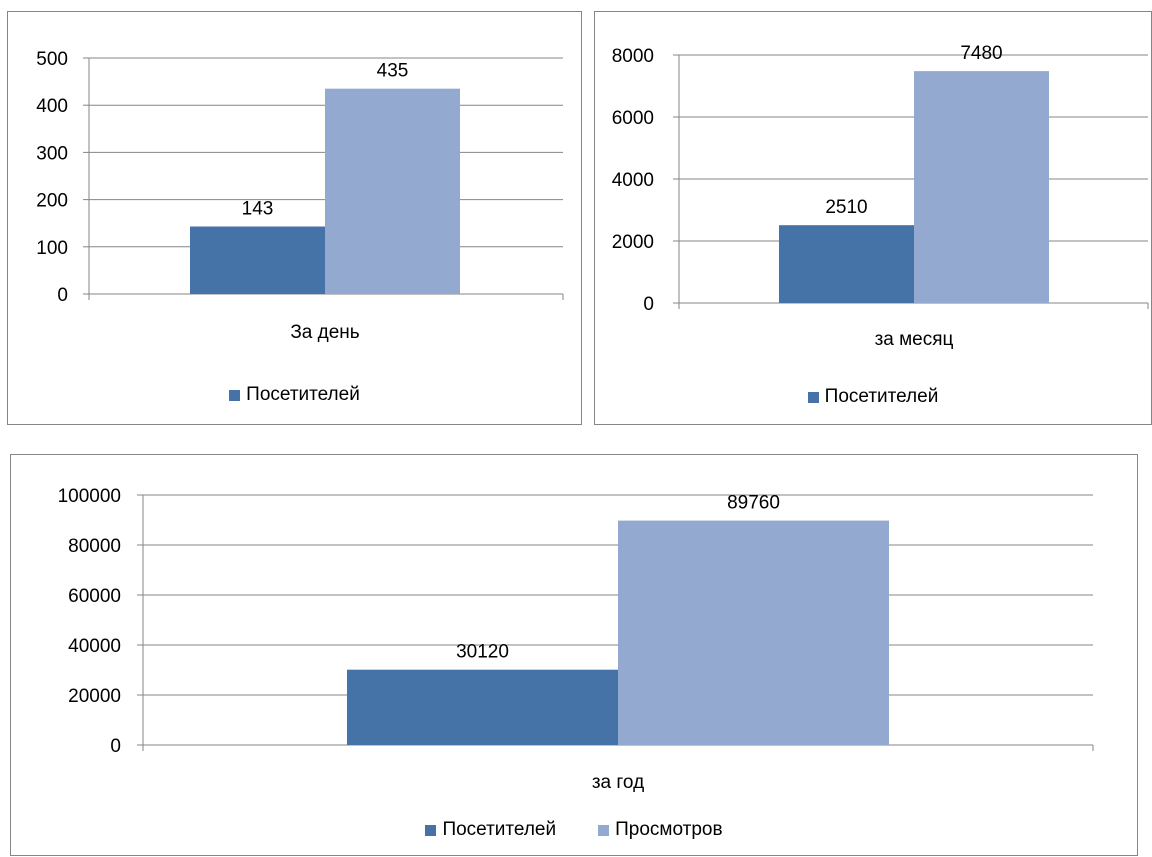 This screenshot has height=857, width=1152. I want to click on y-tick-label: 8000, so click(633, 56).